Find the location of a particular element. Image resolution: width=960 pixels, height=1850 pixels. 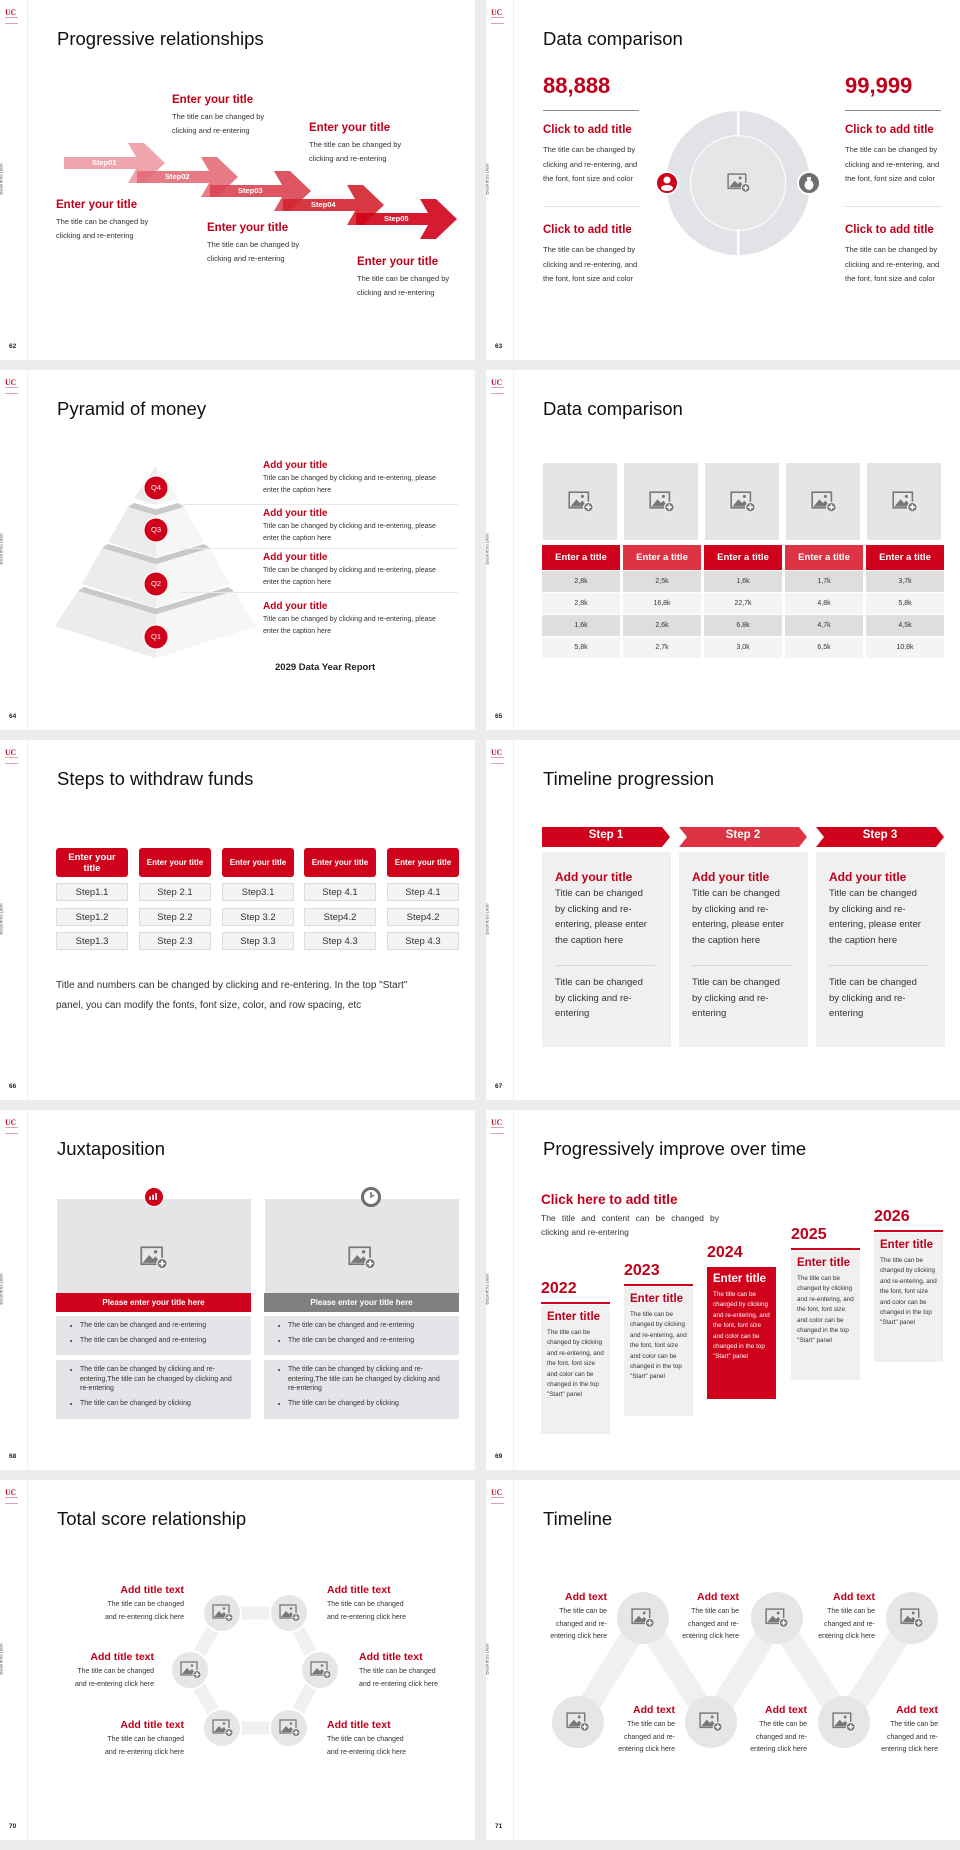

item-text: entering click here is located at coordinates (646, 1749).